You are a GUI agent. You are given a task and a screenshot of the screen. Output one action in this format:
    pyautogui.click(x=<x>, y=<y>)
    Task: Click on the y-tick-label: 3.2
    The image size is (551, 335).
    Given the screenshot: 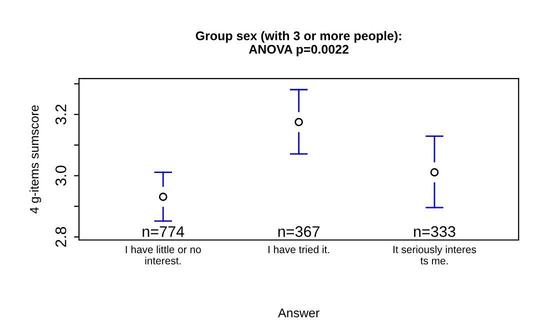 What is the action you would take?
    pyautogui.click(x=60, y=114)
    